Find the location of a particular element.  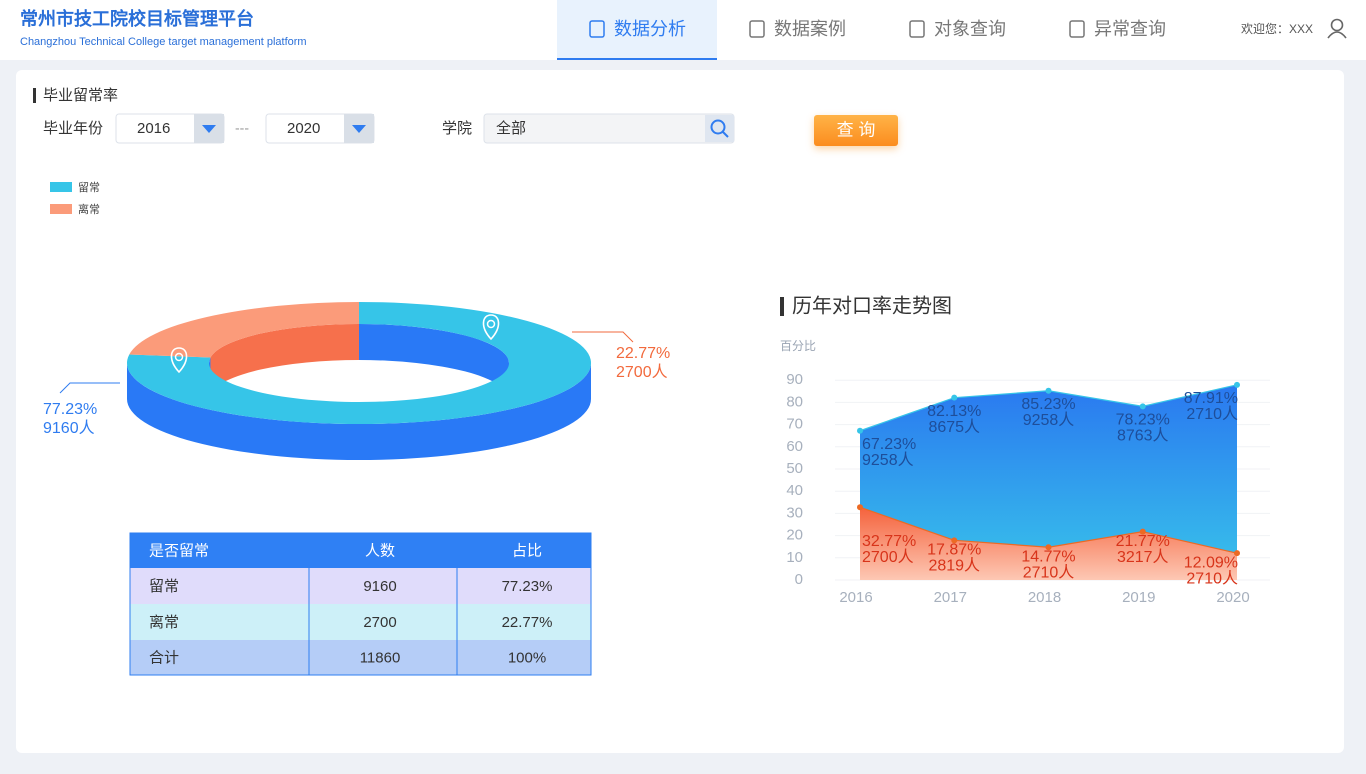

table-cell: 合计 is located at coordinates (164, 657).